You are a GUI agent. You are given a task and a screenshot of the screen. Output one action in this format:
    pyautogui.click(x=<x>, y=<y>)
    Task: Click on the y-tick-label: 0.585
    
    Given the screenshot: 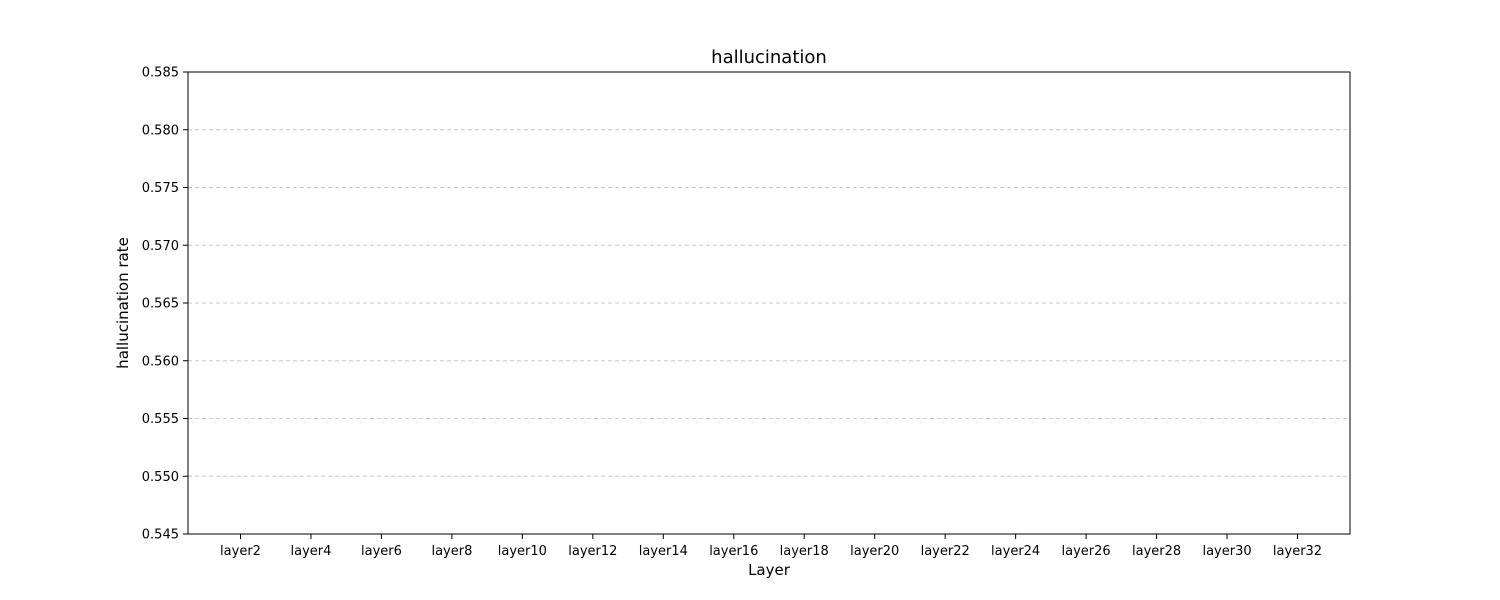 What is the action you would take?
    pyautogui.click(x=160, y=73)
    